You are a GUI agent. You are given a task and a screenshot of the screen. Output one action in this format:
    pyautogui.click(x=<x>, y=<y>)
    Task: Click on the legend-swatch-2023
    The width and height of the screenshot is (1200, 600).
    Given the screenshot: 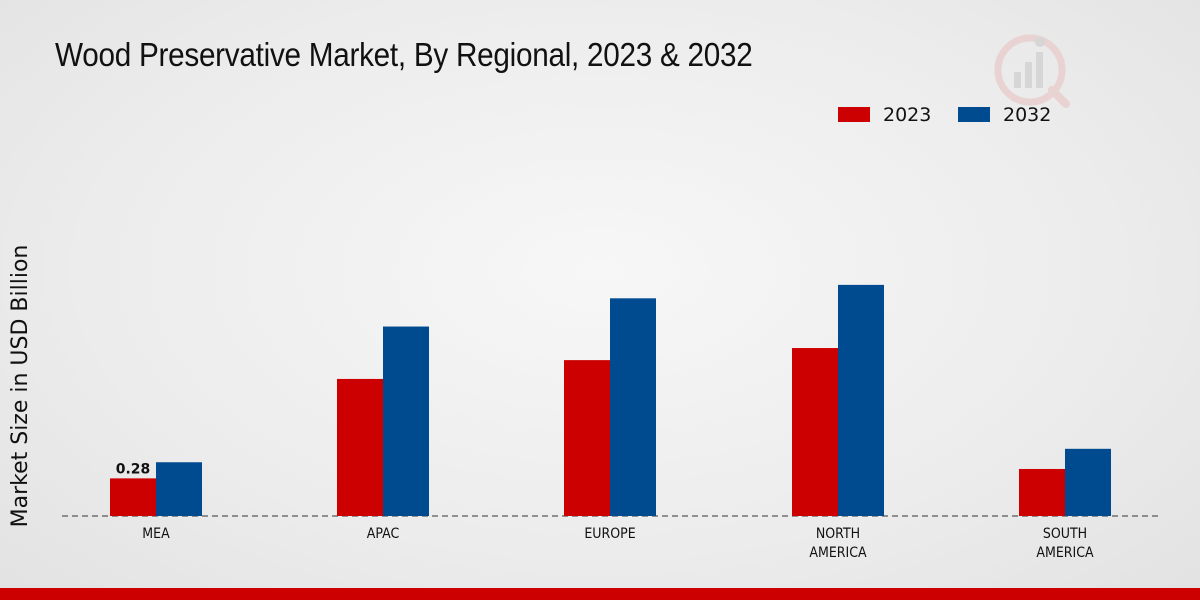 What is the action you would take?
    pyautogui.click(x=854, y=114)
    